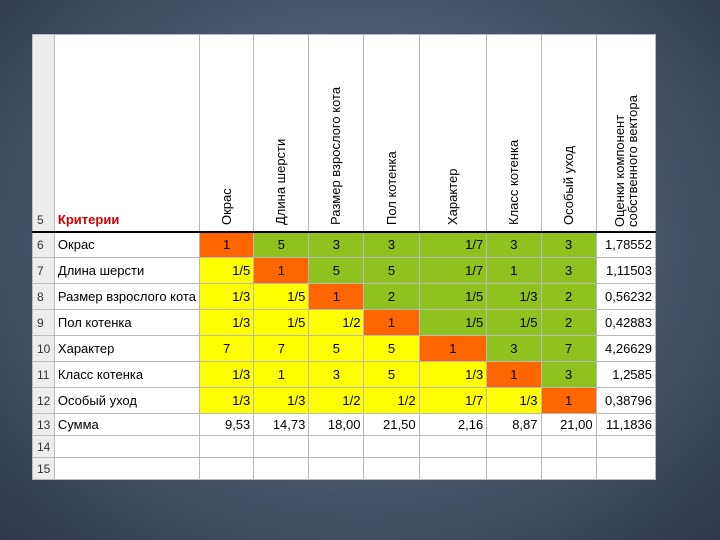 This screenshot has height=540, width=720. What do you see at coordinates (126, 424) in the screenshot?
I see `sum-label: Сумма` at bounding box center [126, 424].